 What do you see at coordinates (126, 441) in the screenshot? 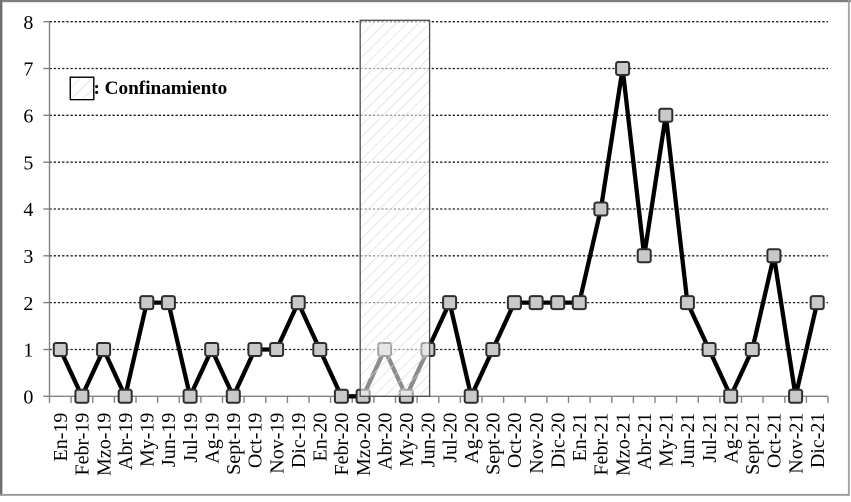
I see `svg-text: Abr-19` at bounding box center [126, 441].